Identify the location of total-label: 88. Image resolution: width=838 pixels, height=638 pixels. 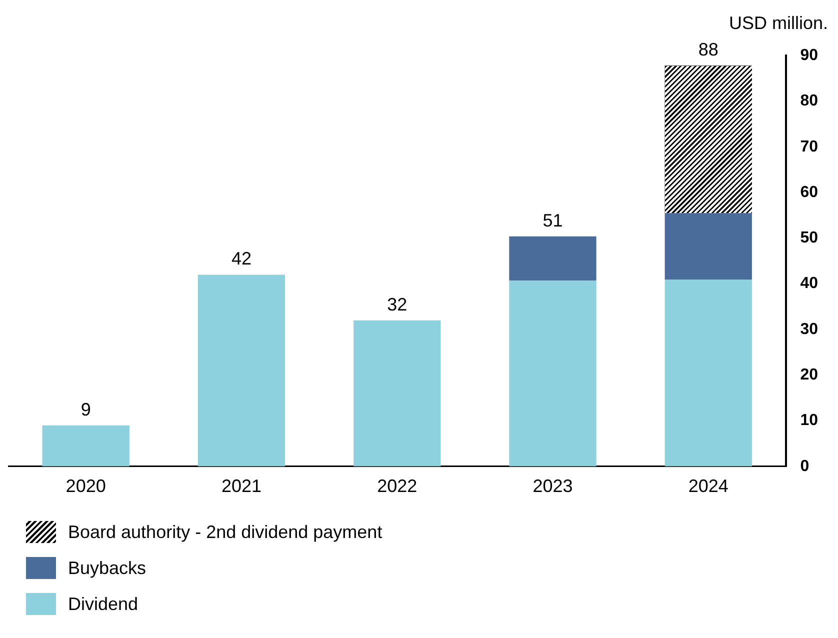
(708, 50).